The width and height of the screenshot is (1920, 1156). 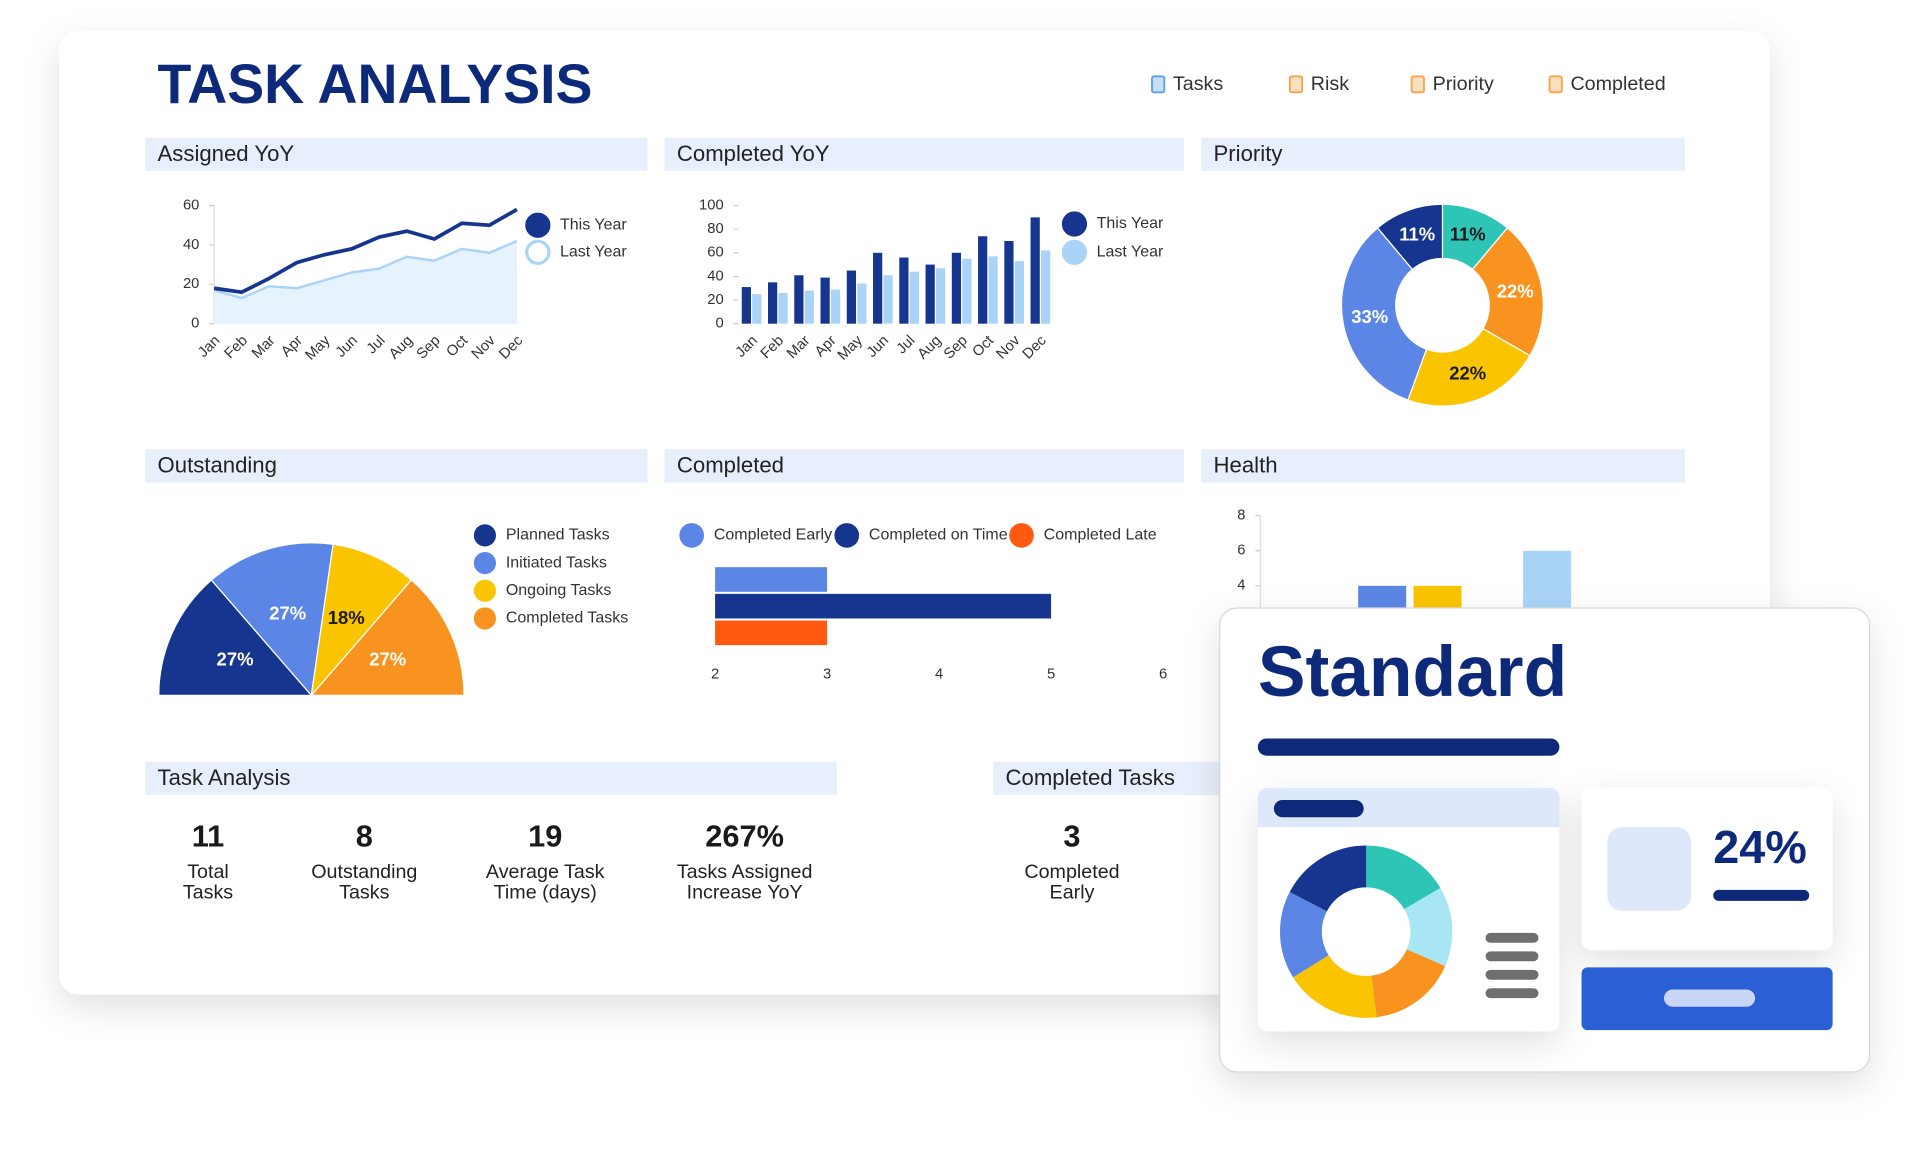 What do you see at coordinates (556, 562) in the screenshot?
I see `legend-label: Initiated Tasks` at bounding box center [556, 562].